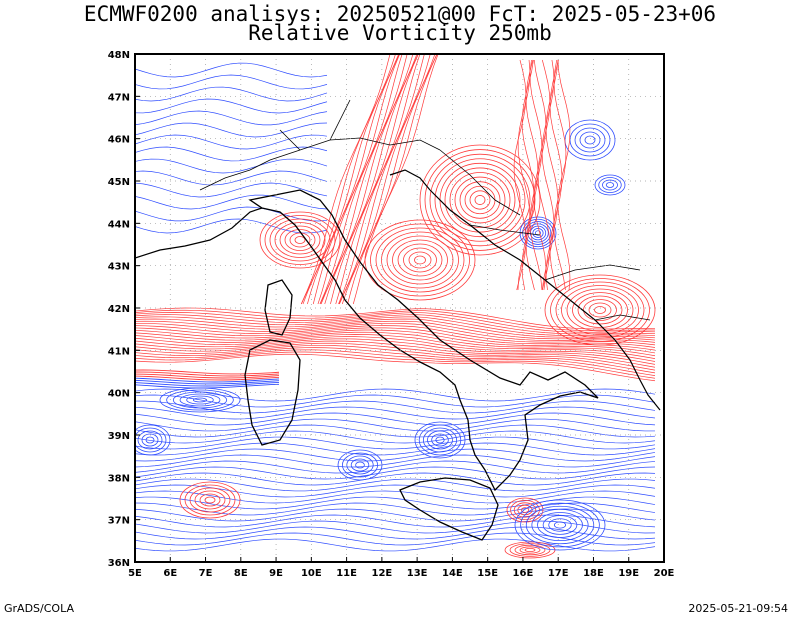 The height and width of the screenshot is (618, 800). What do you see at coordinates (119, 140) in the screenshot?
I see `lat-label-46n: 46N` at bounding box center [119, 140].